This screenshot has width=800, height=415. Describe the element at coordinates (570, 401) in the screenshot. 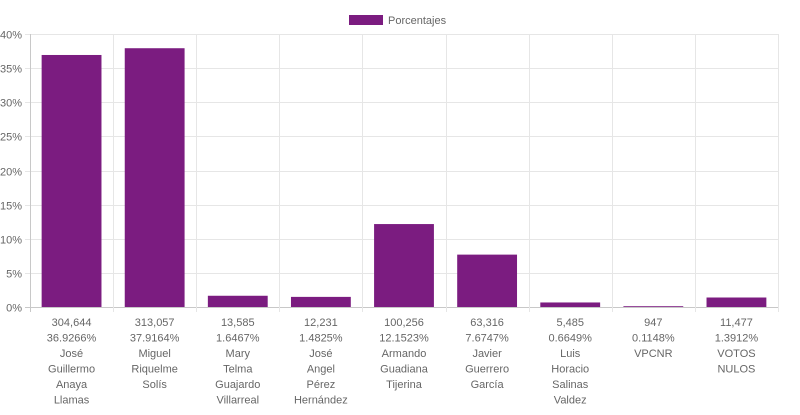

I see `x-tick-line: Valdez` at that location.